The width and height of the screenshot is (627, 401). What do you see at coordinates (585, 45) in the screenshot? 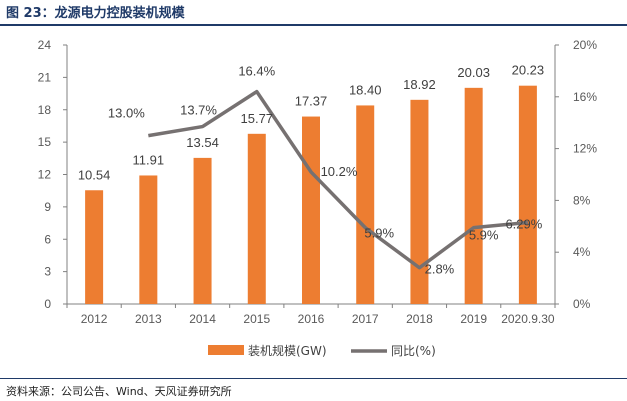
I see `right-tick-label: 20%` at bounding box center [585, 45].